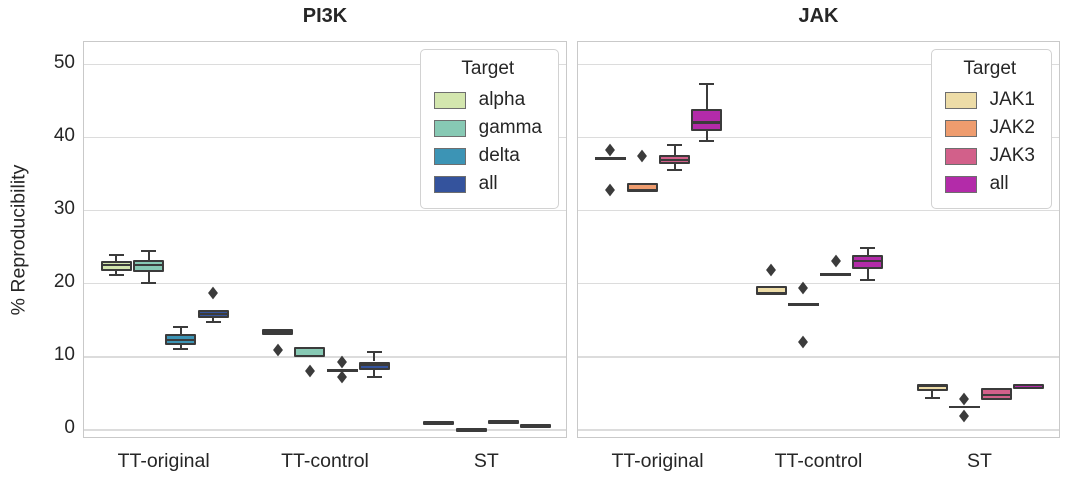 Image resolution: width=1080 pixels, height=489 pixels. I want to click on legend-label: alpha, so click(502, 99).